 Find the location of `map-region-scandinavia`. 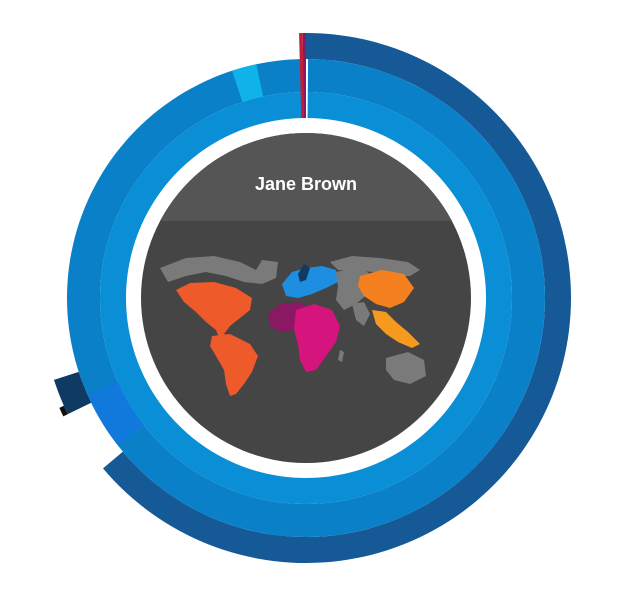

map-region-scandinavia is located at coordinates (304, 273).